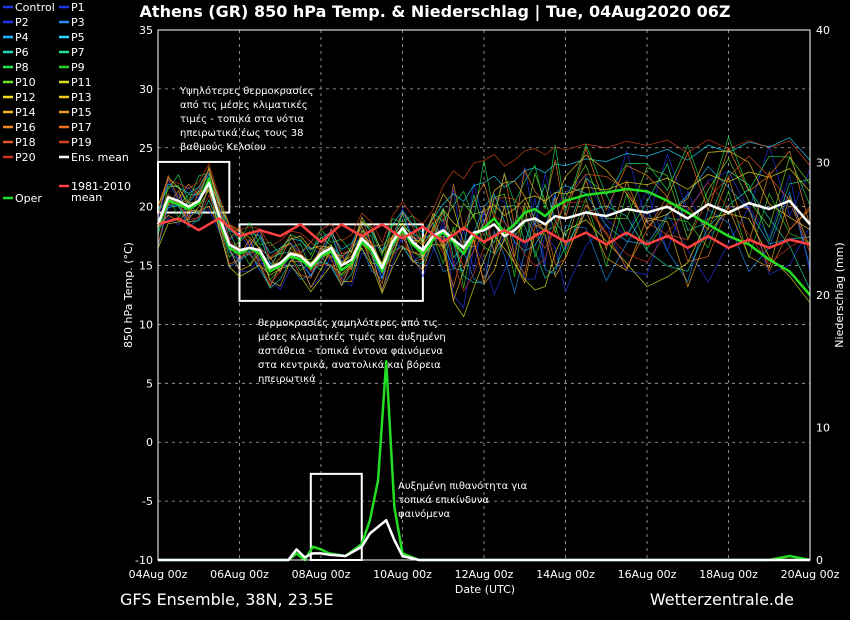 This screenshot has width=850, height=620. I want to click on x-tick-label: 18Aug 00z, so click(728, 574).